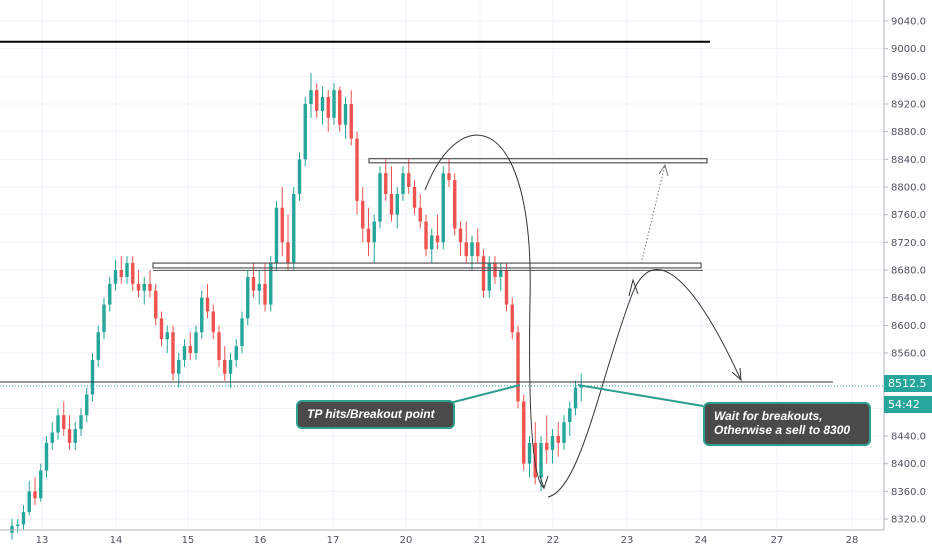  What do you see at coordinates (782, 430) in the screenshot?
I see `sell-target-text: Otherwise a sell to 8300` at bounding box center [782, 430].